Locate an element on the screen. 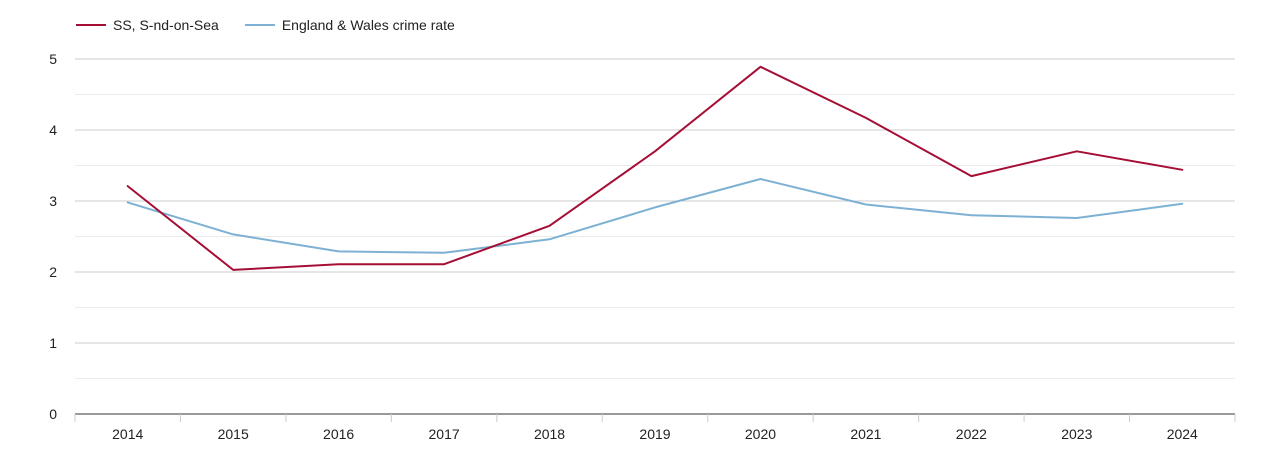  x-tick-label: 2022 is located at coordinates (971, 434).